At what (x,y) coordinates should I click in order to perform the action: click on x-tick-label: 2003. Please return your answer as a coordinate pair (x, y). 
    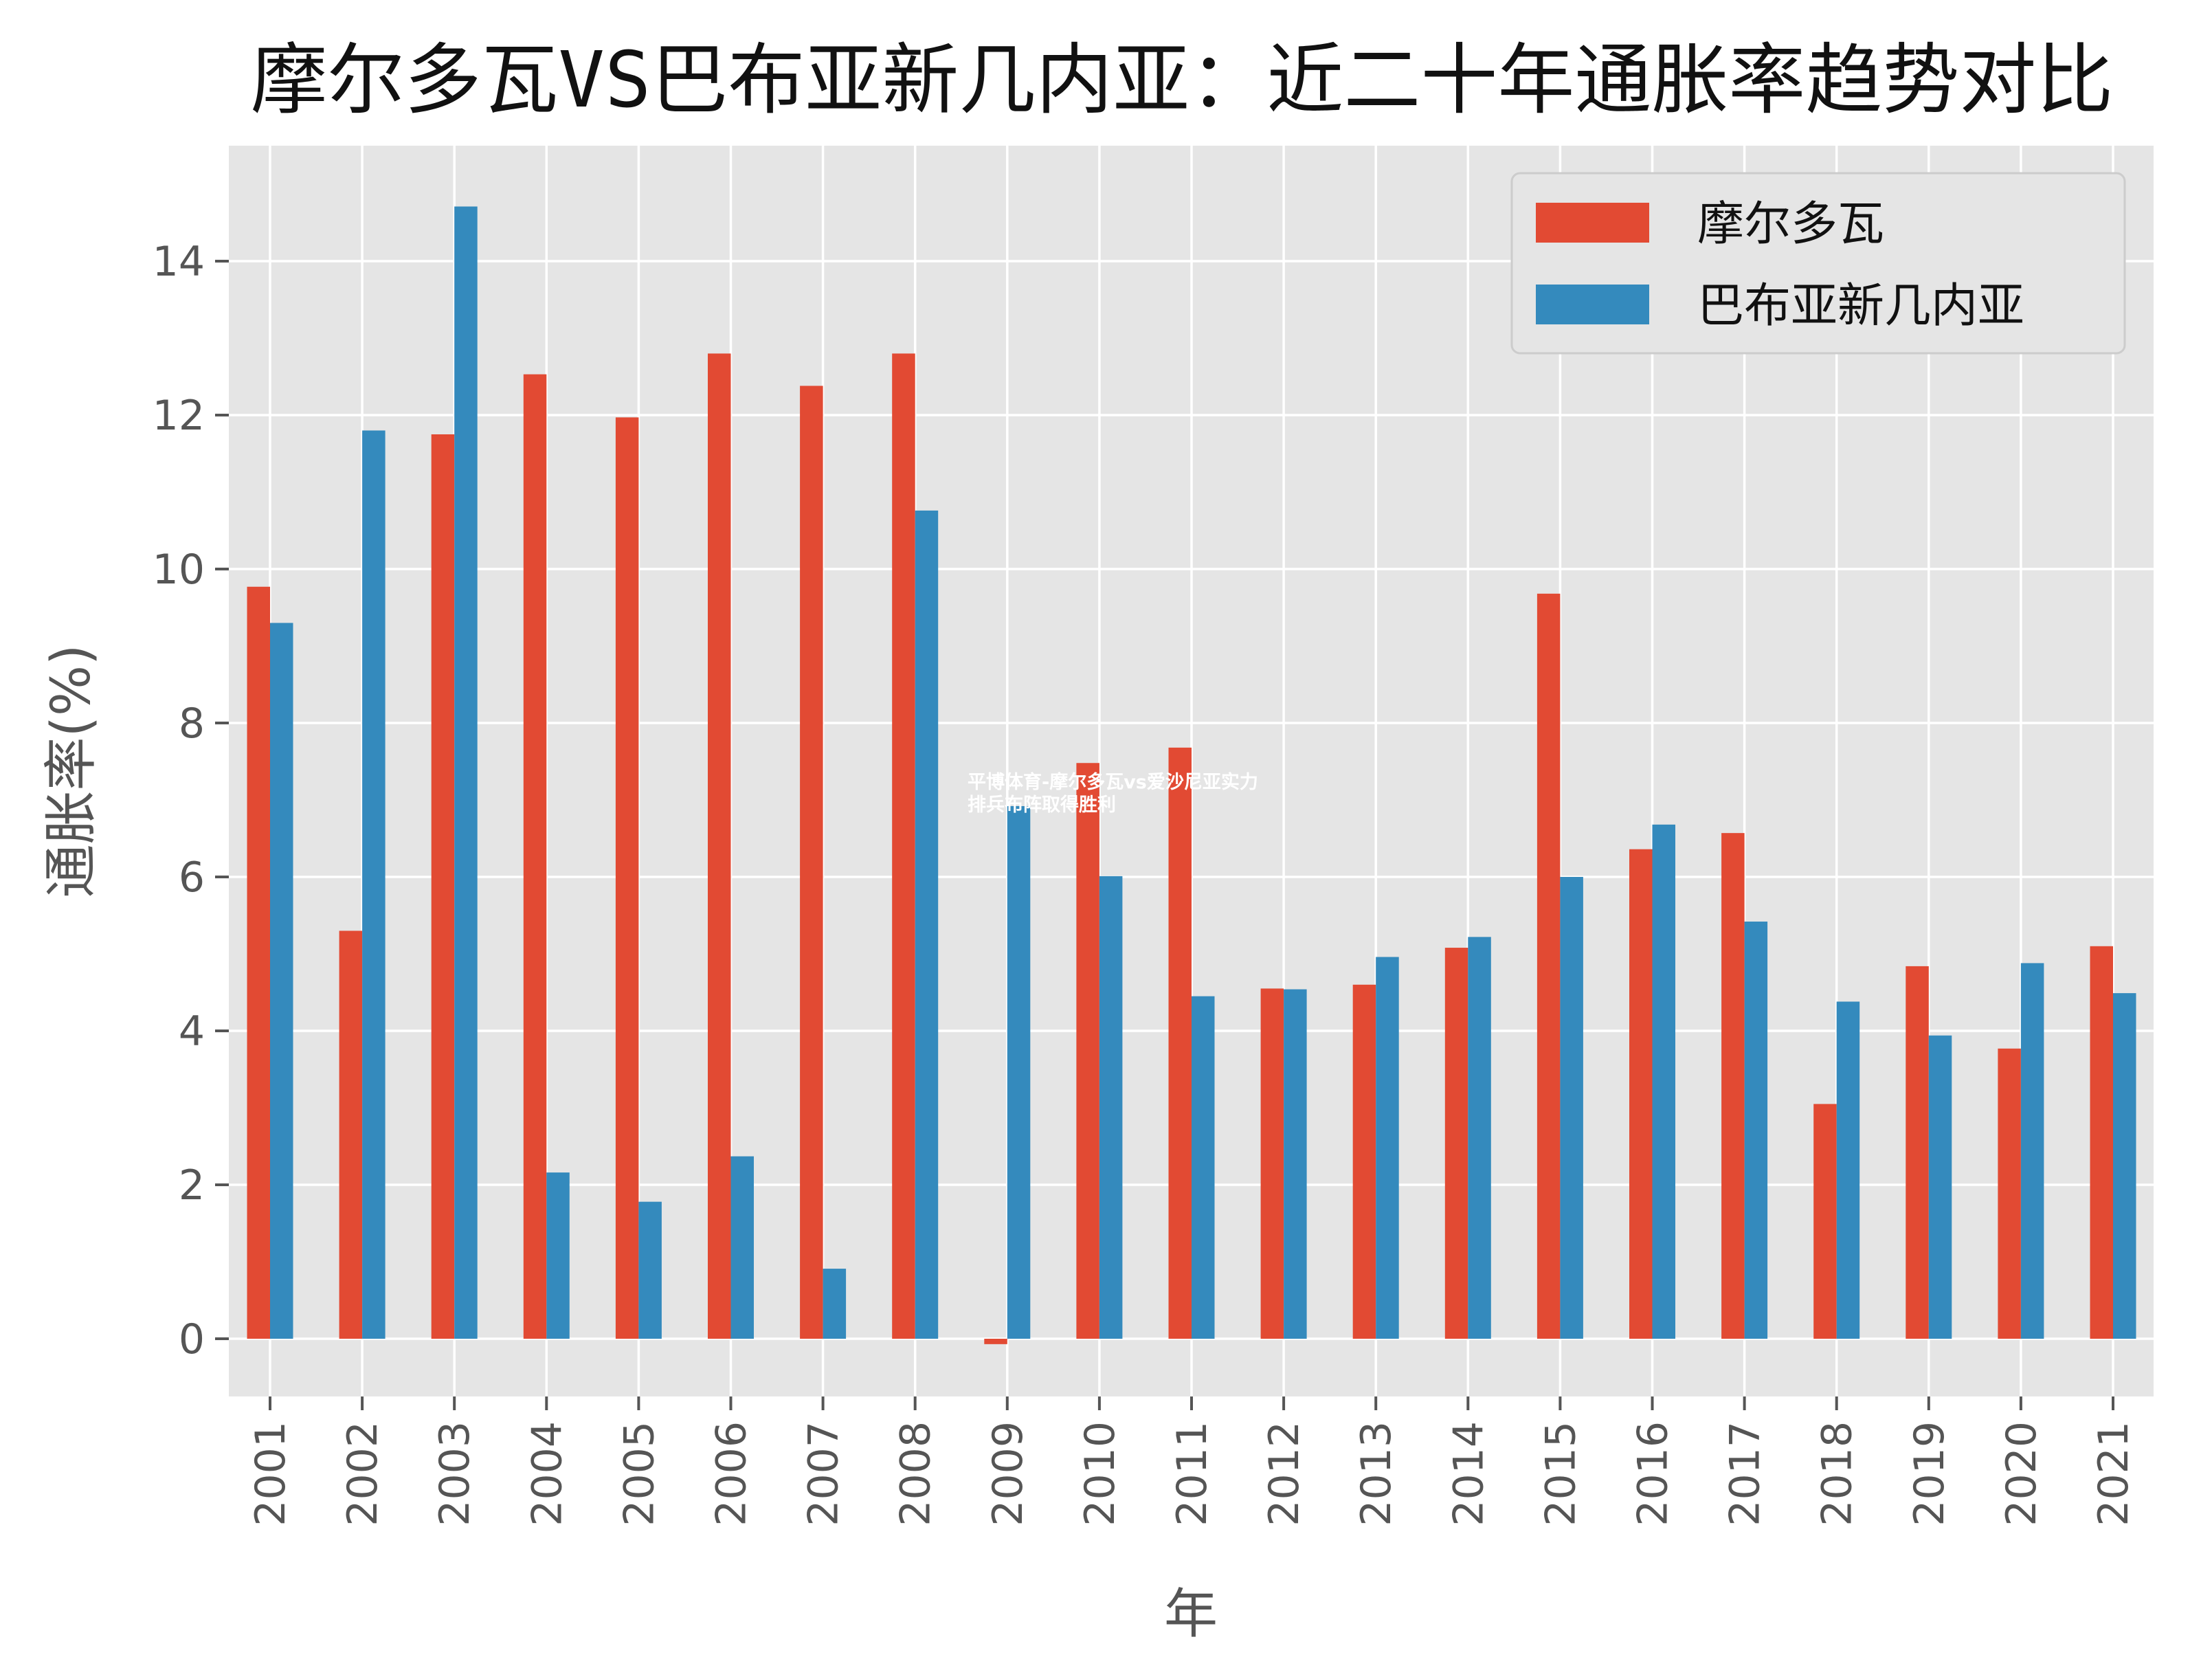
    Looking at the image, I should click on (455, 1473).